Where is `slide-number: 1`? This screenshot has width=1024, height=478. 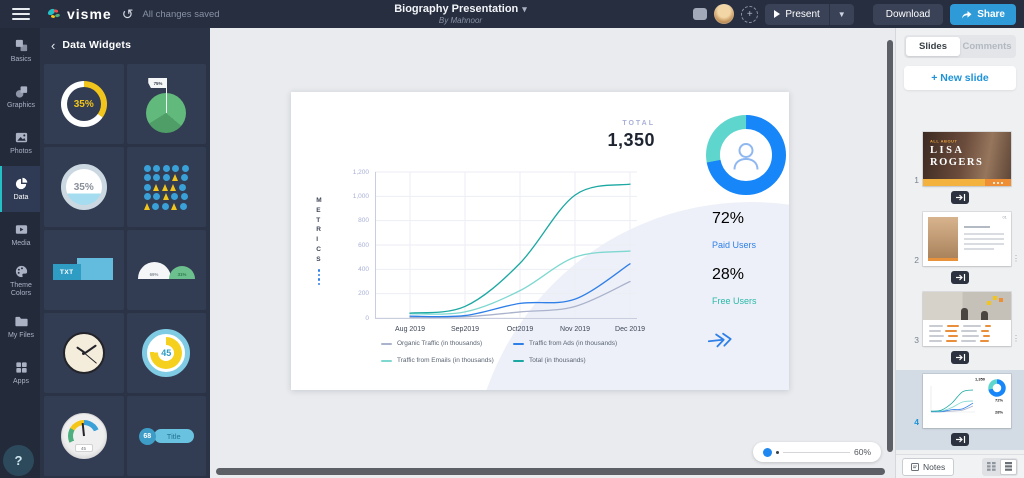
slide-number: 1 is located at coordinates (916, 180).